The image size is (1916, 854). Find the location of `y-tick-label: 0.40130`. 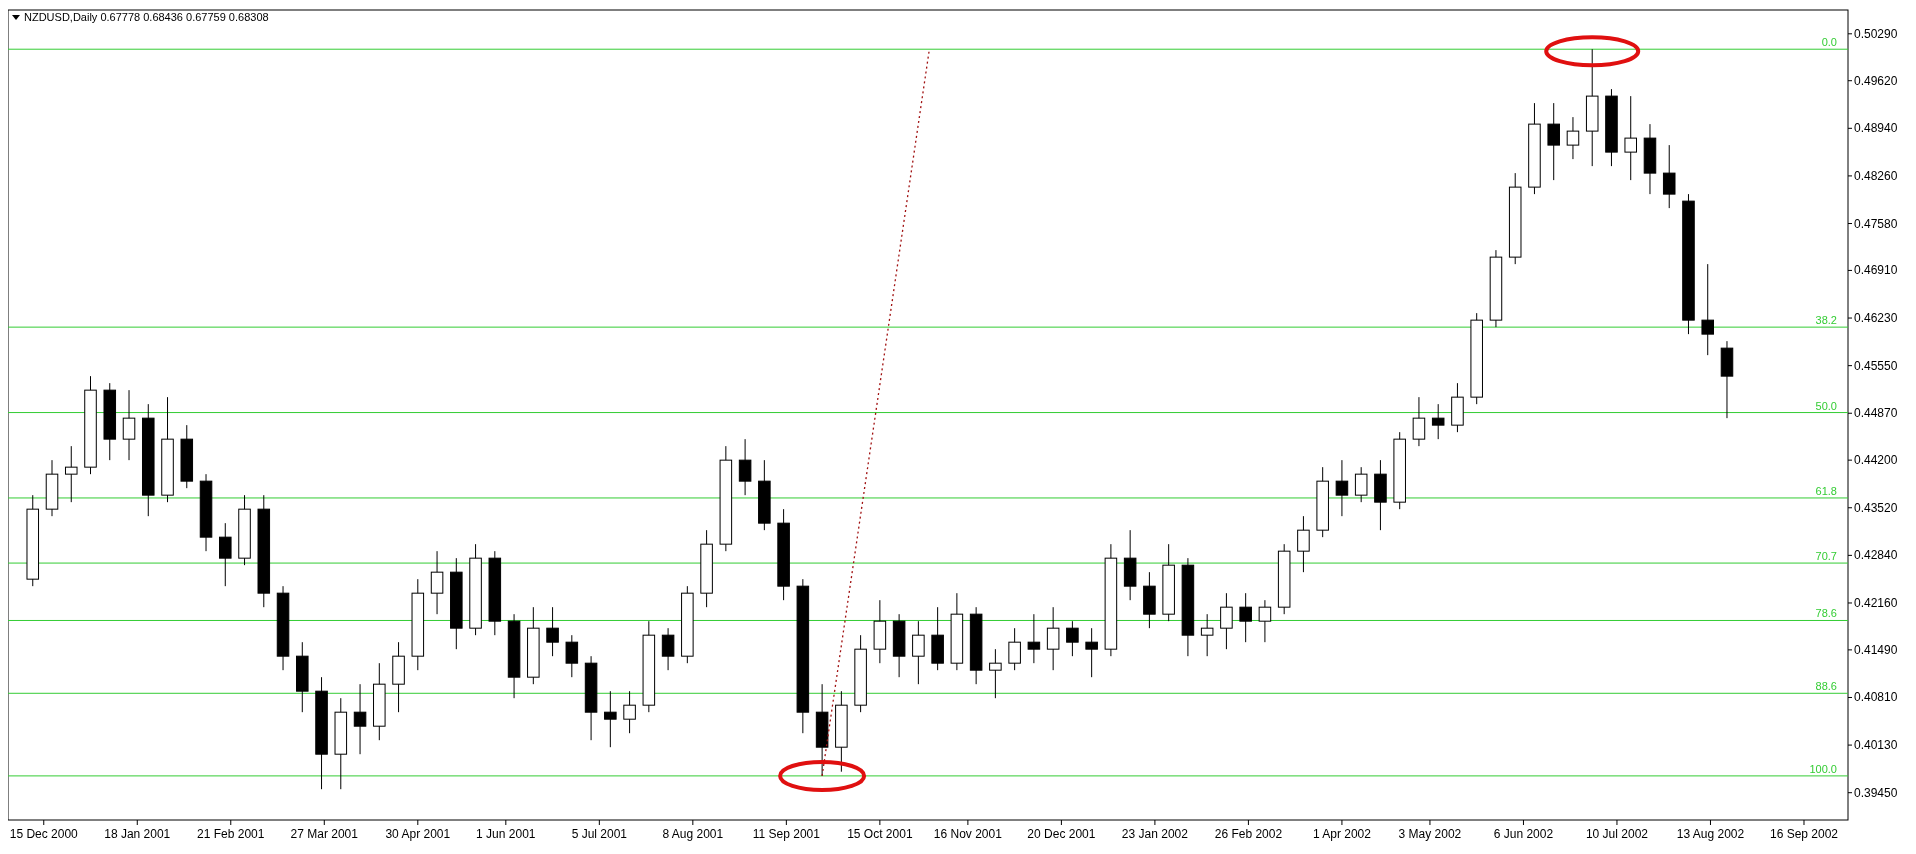

y-tick-label: 0.40130 is located at coordinates (1876, 745).